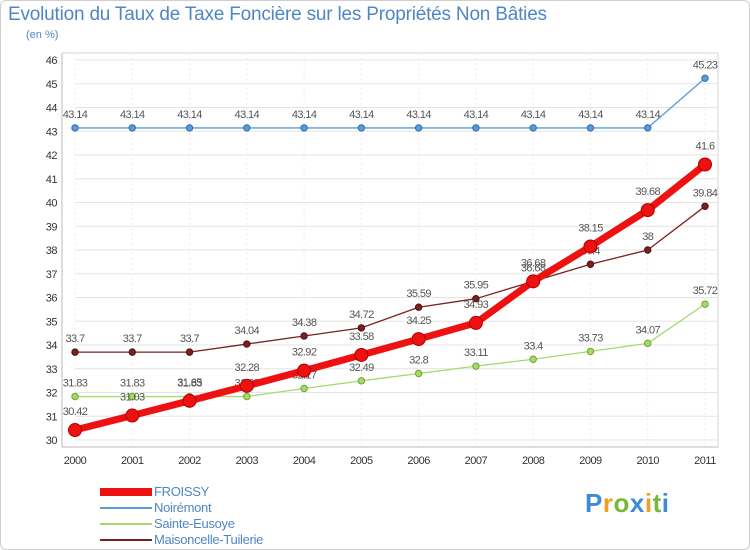 Image resolution: width=750 pixels, height=550 pixels. I want to click on data-label: 33.4, so click(533, 346).